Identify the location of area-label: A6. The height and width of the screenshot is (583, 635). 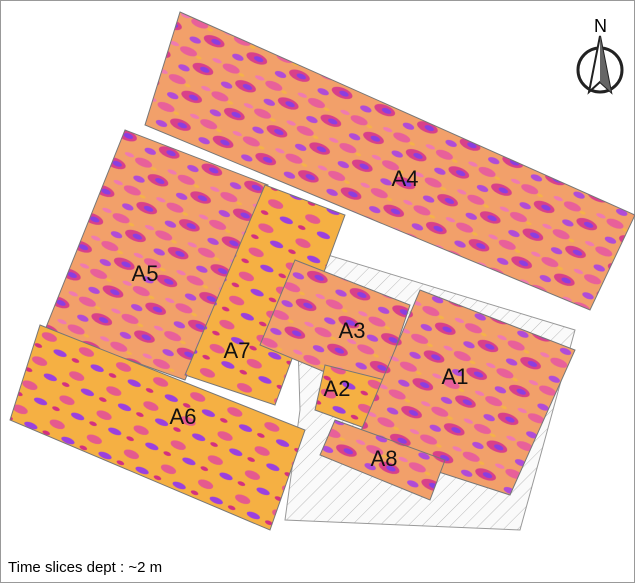
(183, 416).